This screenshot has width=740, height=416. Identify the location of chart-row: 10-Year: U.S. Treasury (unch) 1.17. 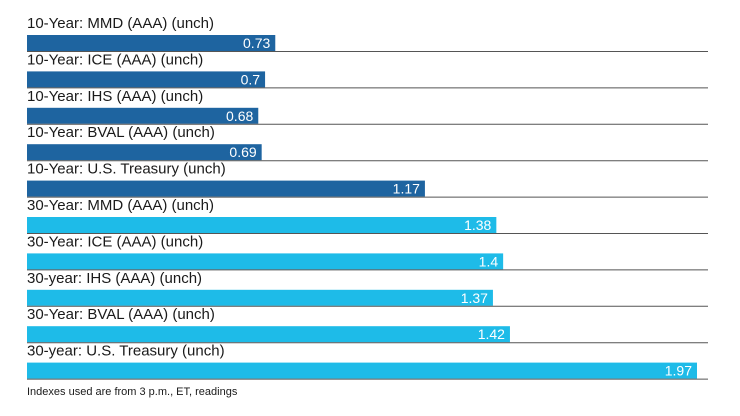
(367, 179).